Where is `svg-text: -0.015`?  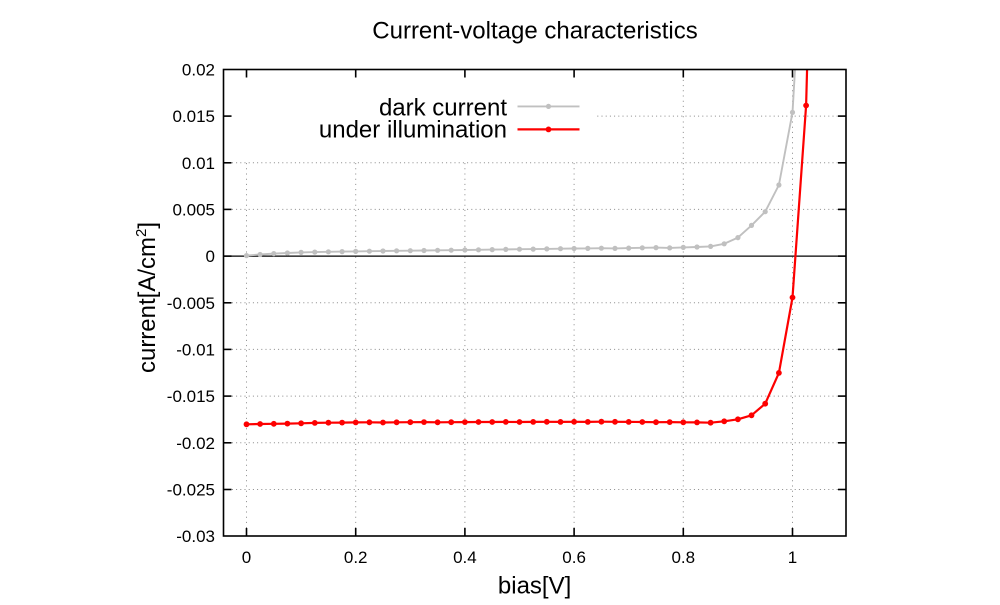
svg-text: -0.015 is located at coordinates (191, 396).